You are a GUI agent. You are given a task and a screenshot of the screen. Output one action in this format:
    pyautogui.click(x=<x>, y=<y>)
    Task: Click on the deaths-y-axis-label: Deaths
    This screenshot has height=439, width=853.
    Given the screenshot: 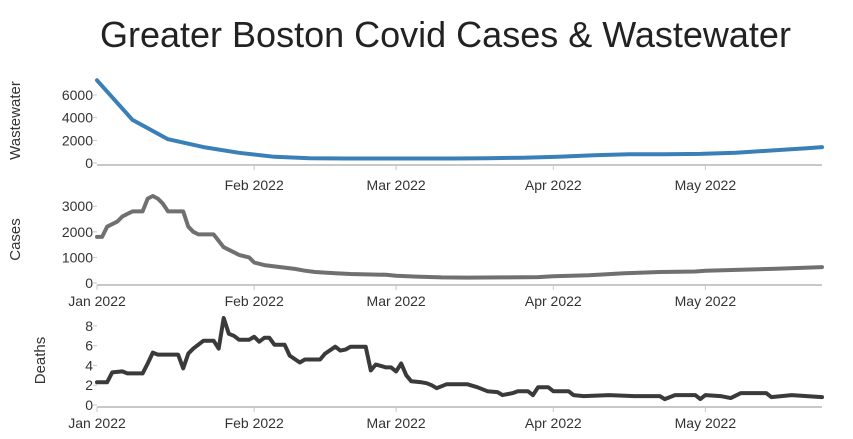 What is the action you would take?
    pyautogui.click(x=40, y=361)
    